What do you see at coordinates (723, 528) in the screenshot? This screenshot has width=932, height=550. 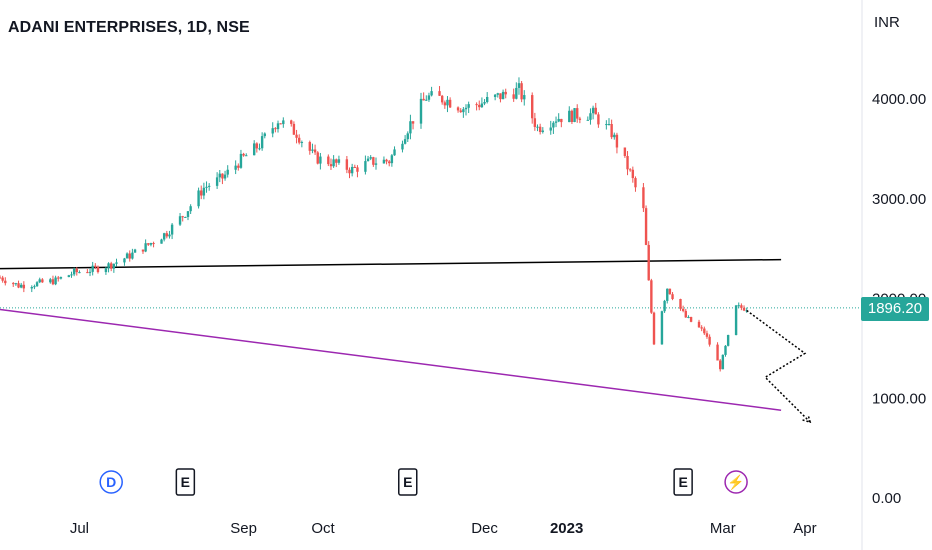 I see `x-tick-label: Mar` at bounding box center [723, 528].